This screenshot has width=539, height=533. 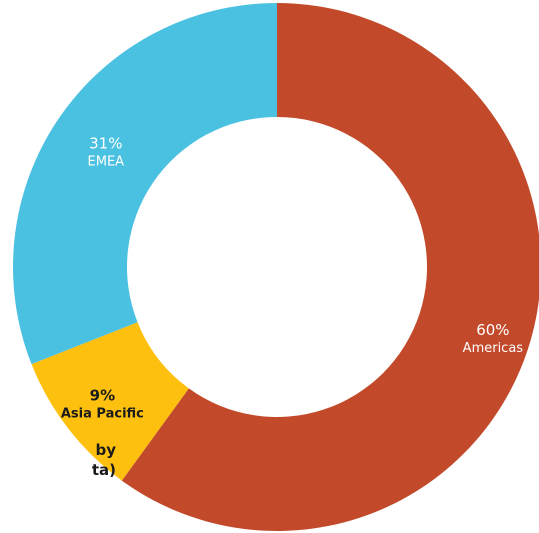 I want to click on slice-percent-label: 9%, so click(x=102, y=395).